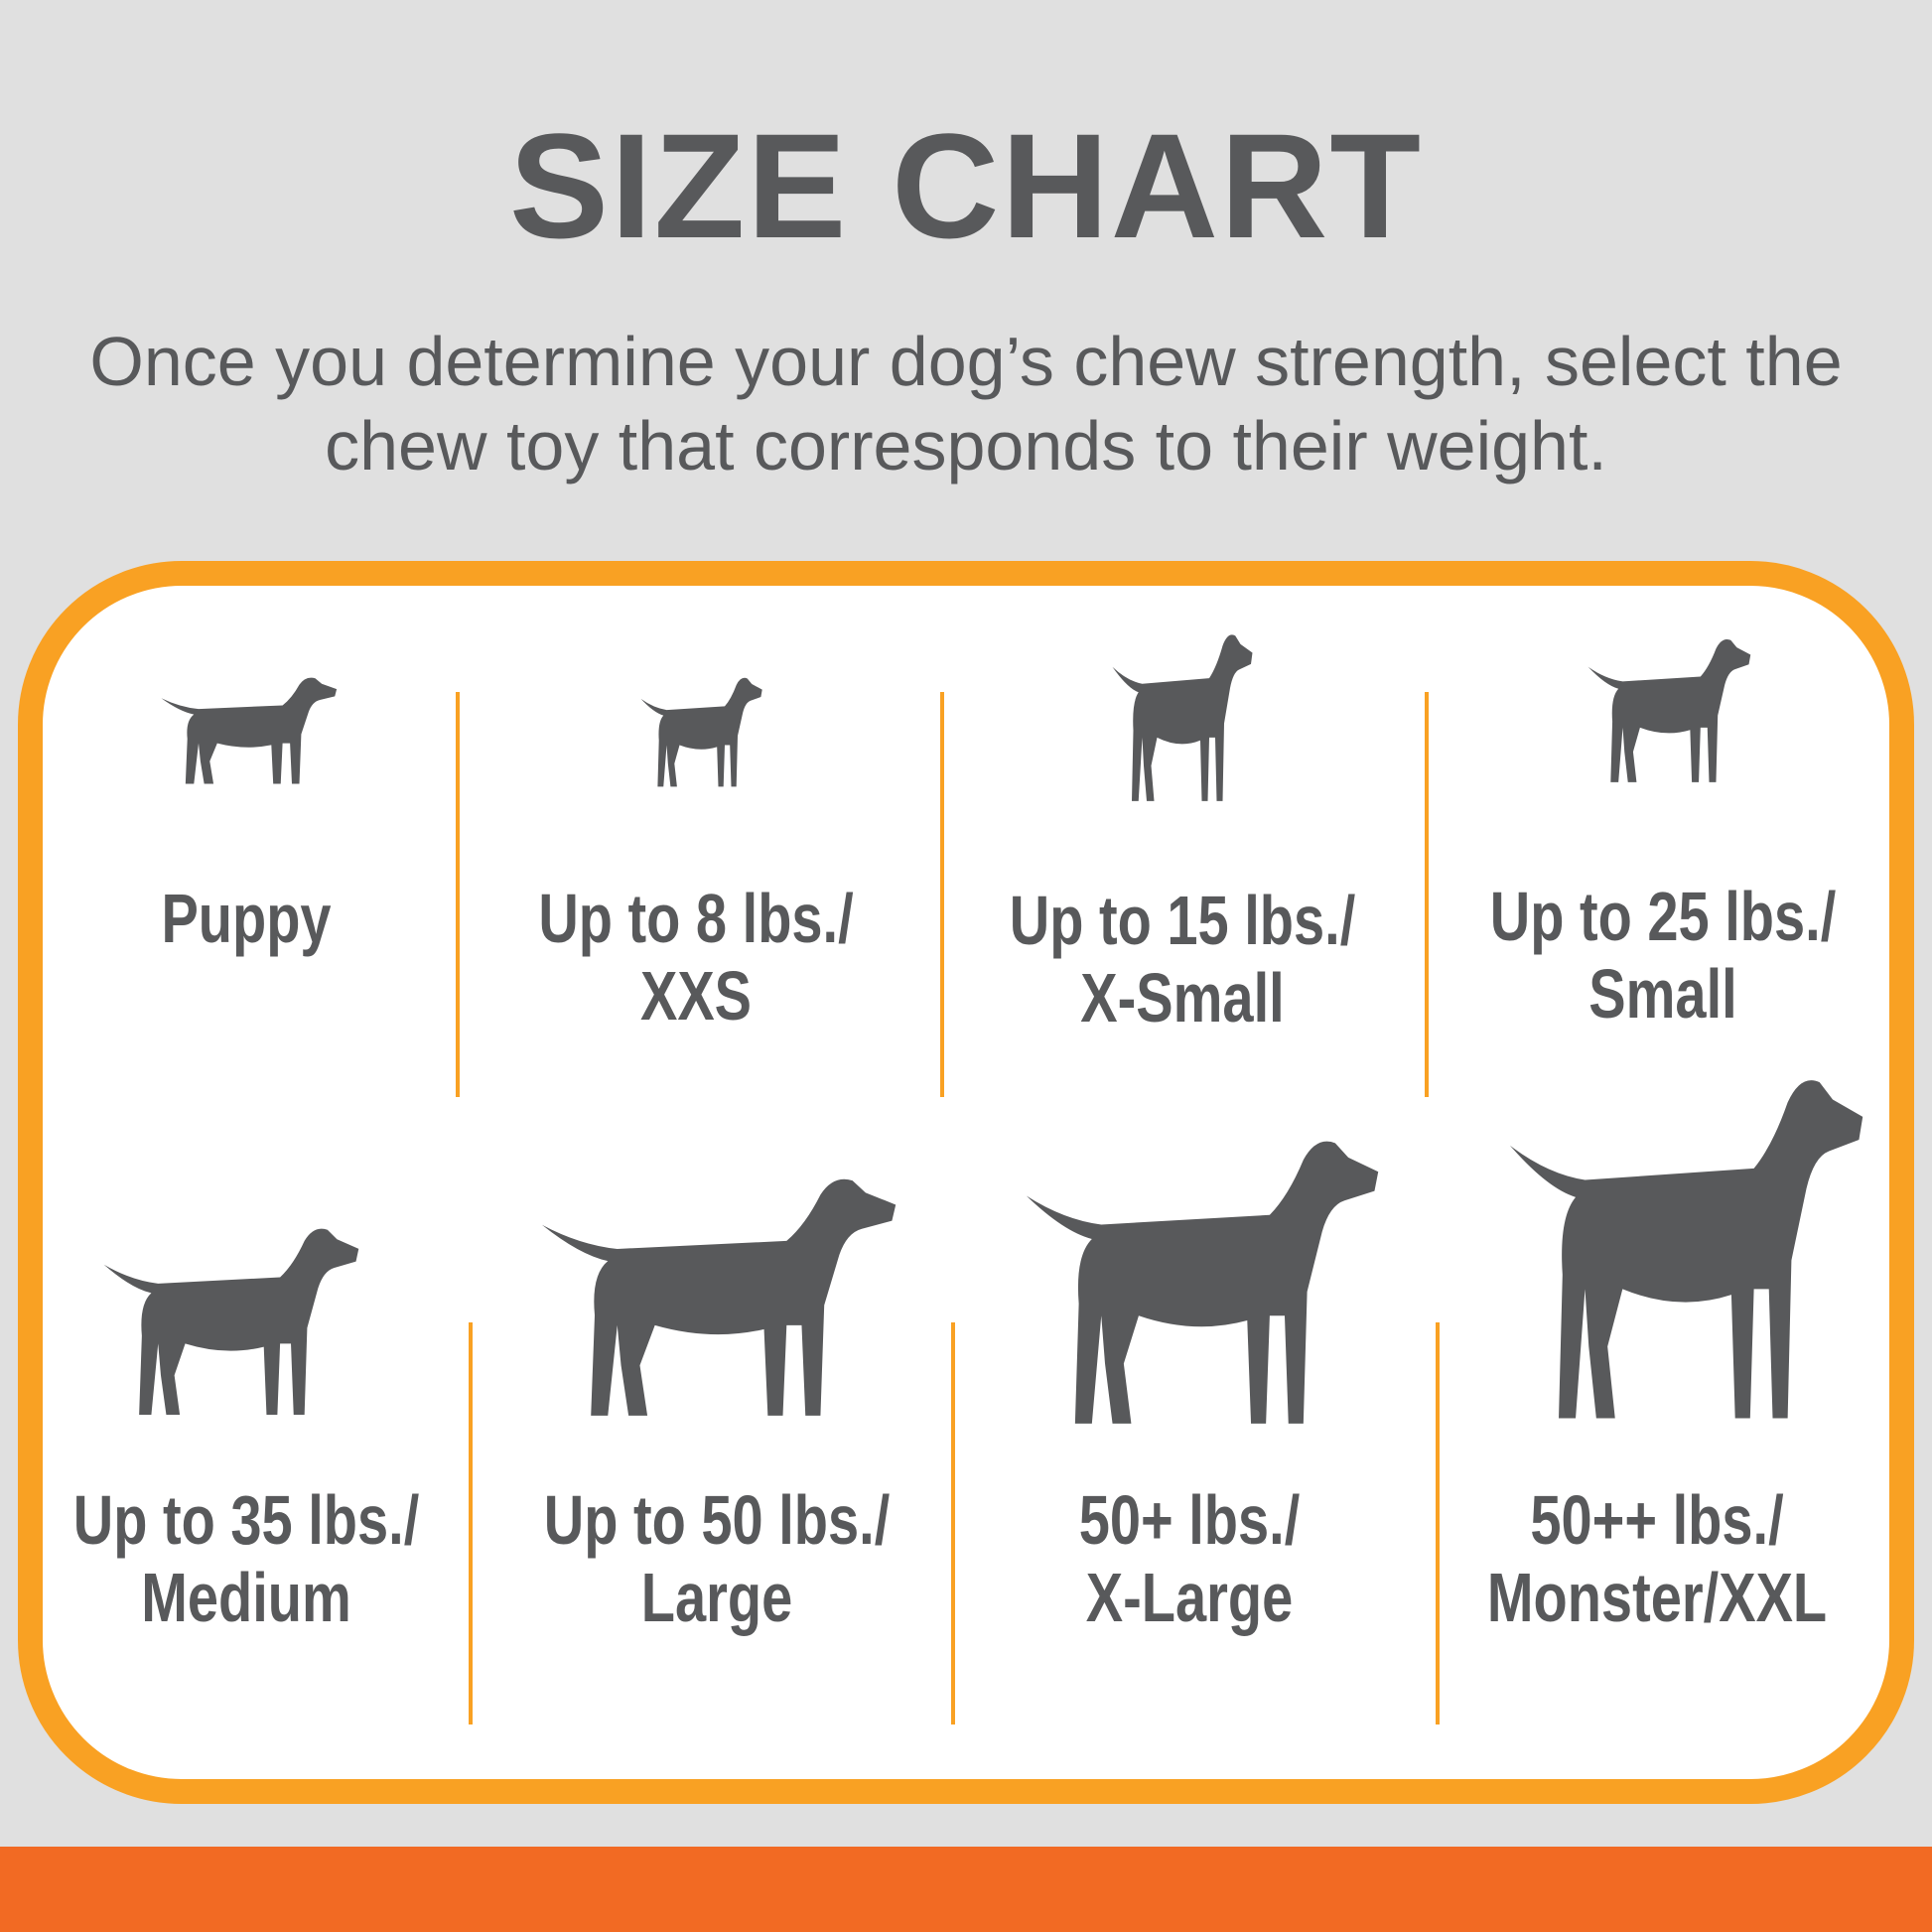  I want to click on bottom-bar, so click(966, 1889).